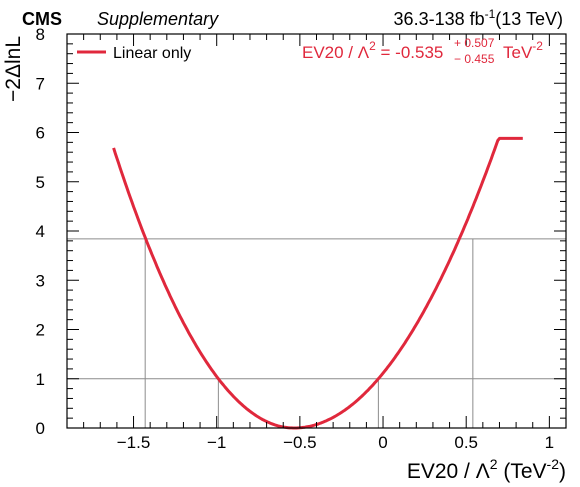 The width and height of the screenshot is (580, 487). I want to click on fit-result-label: EV20 / Λ2 = -0.535, so click(372, 50).